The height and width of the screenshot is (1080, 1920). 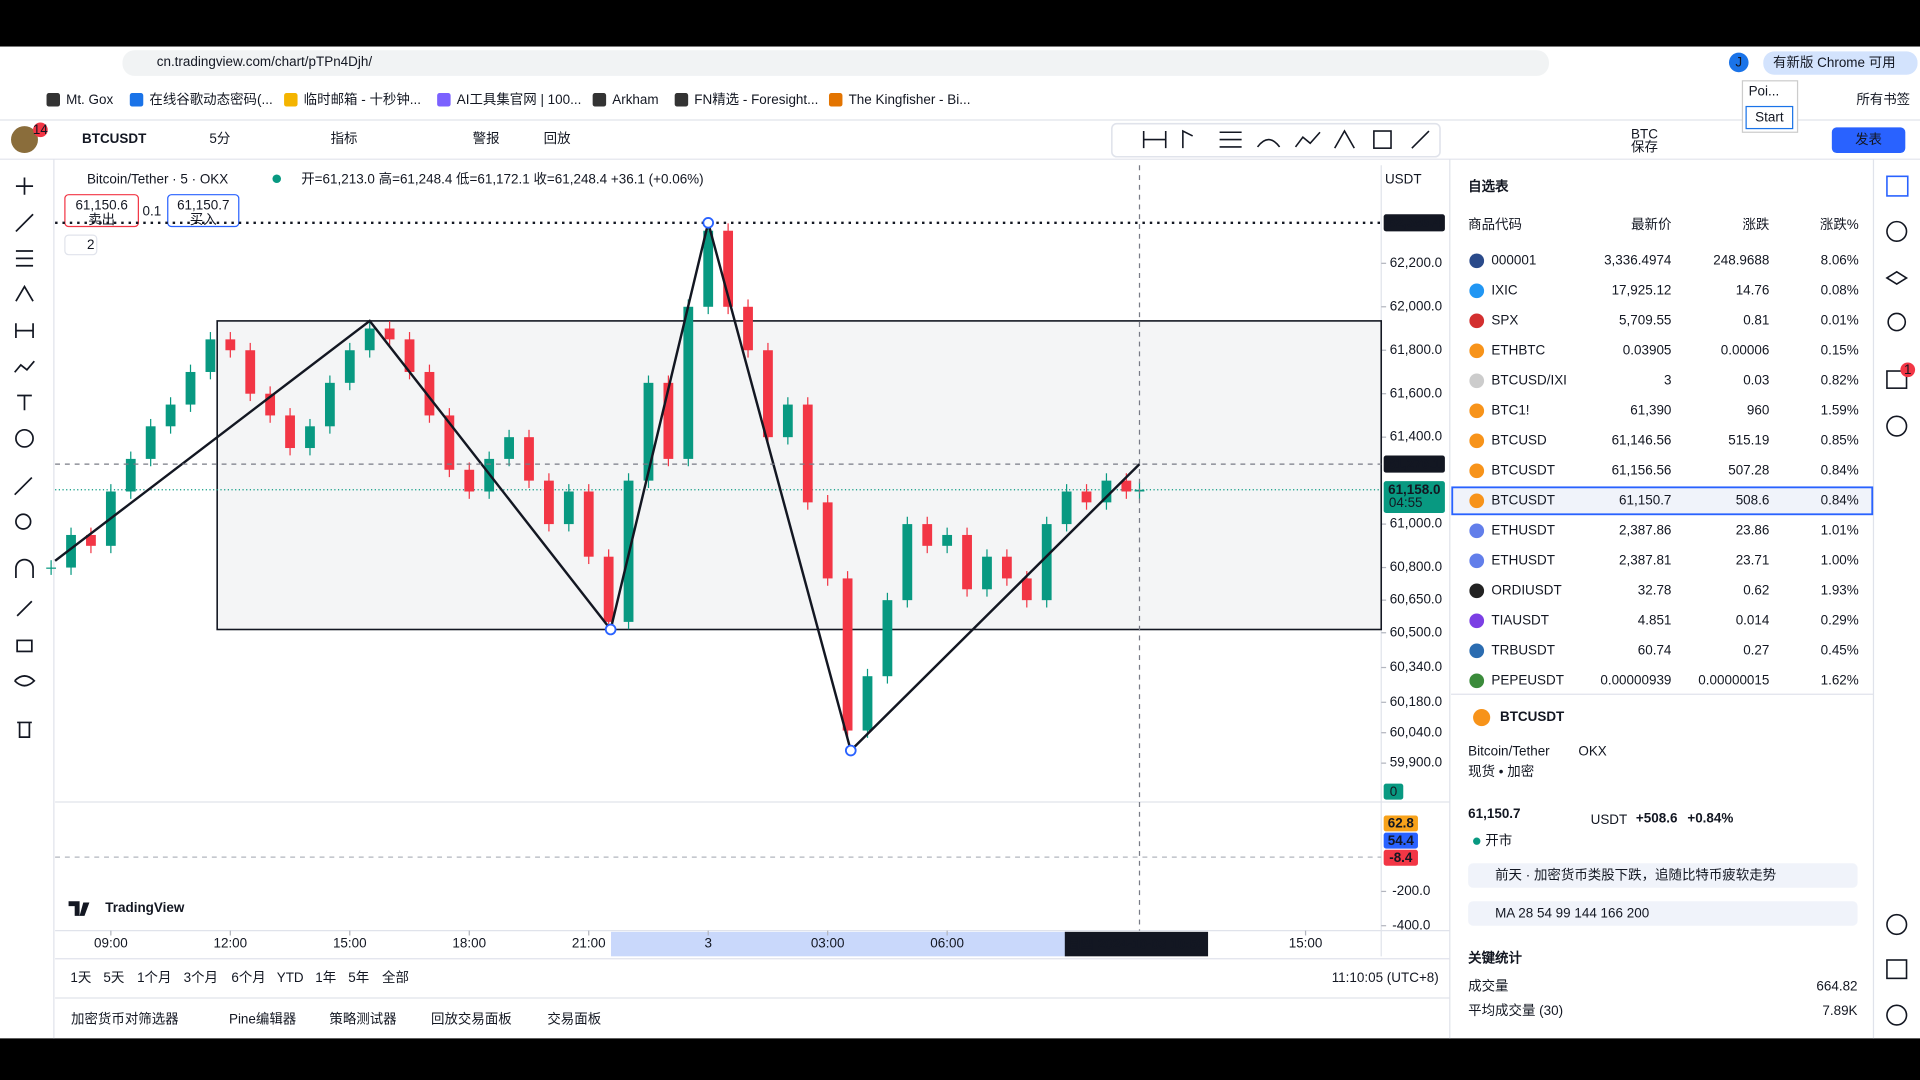 I want to click on bookmark-icon, so click(x=599, y=100).